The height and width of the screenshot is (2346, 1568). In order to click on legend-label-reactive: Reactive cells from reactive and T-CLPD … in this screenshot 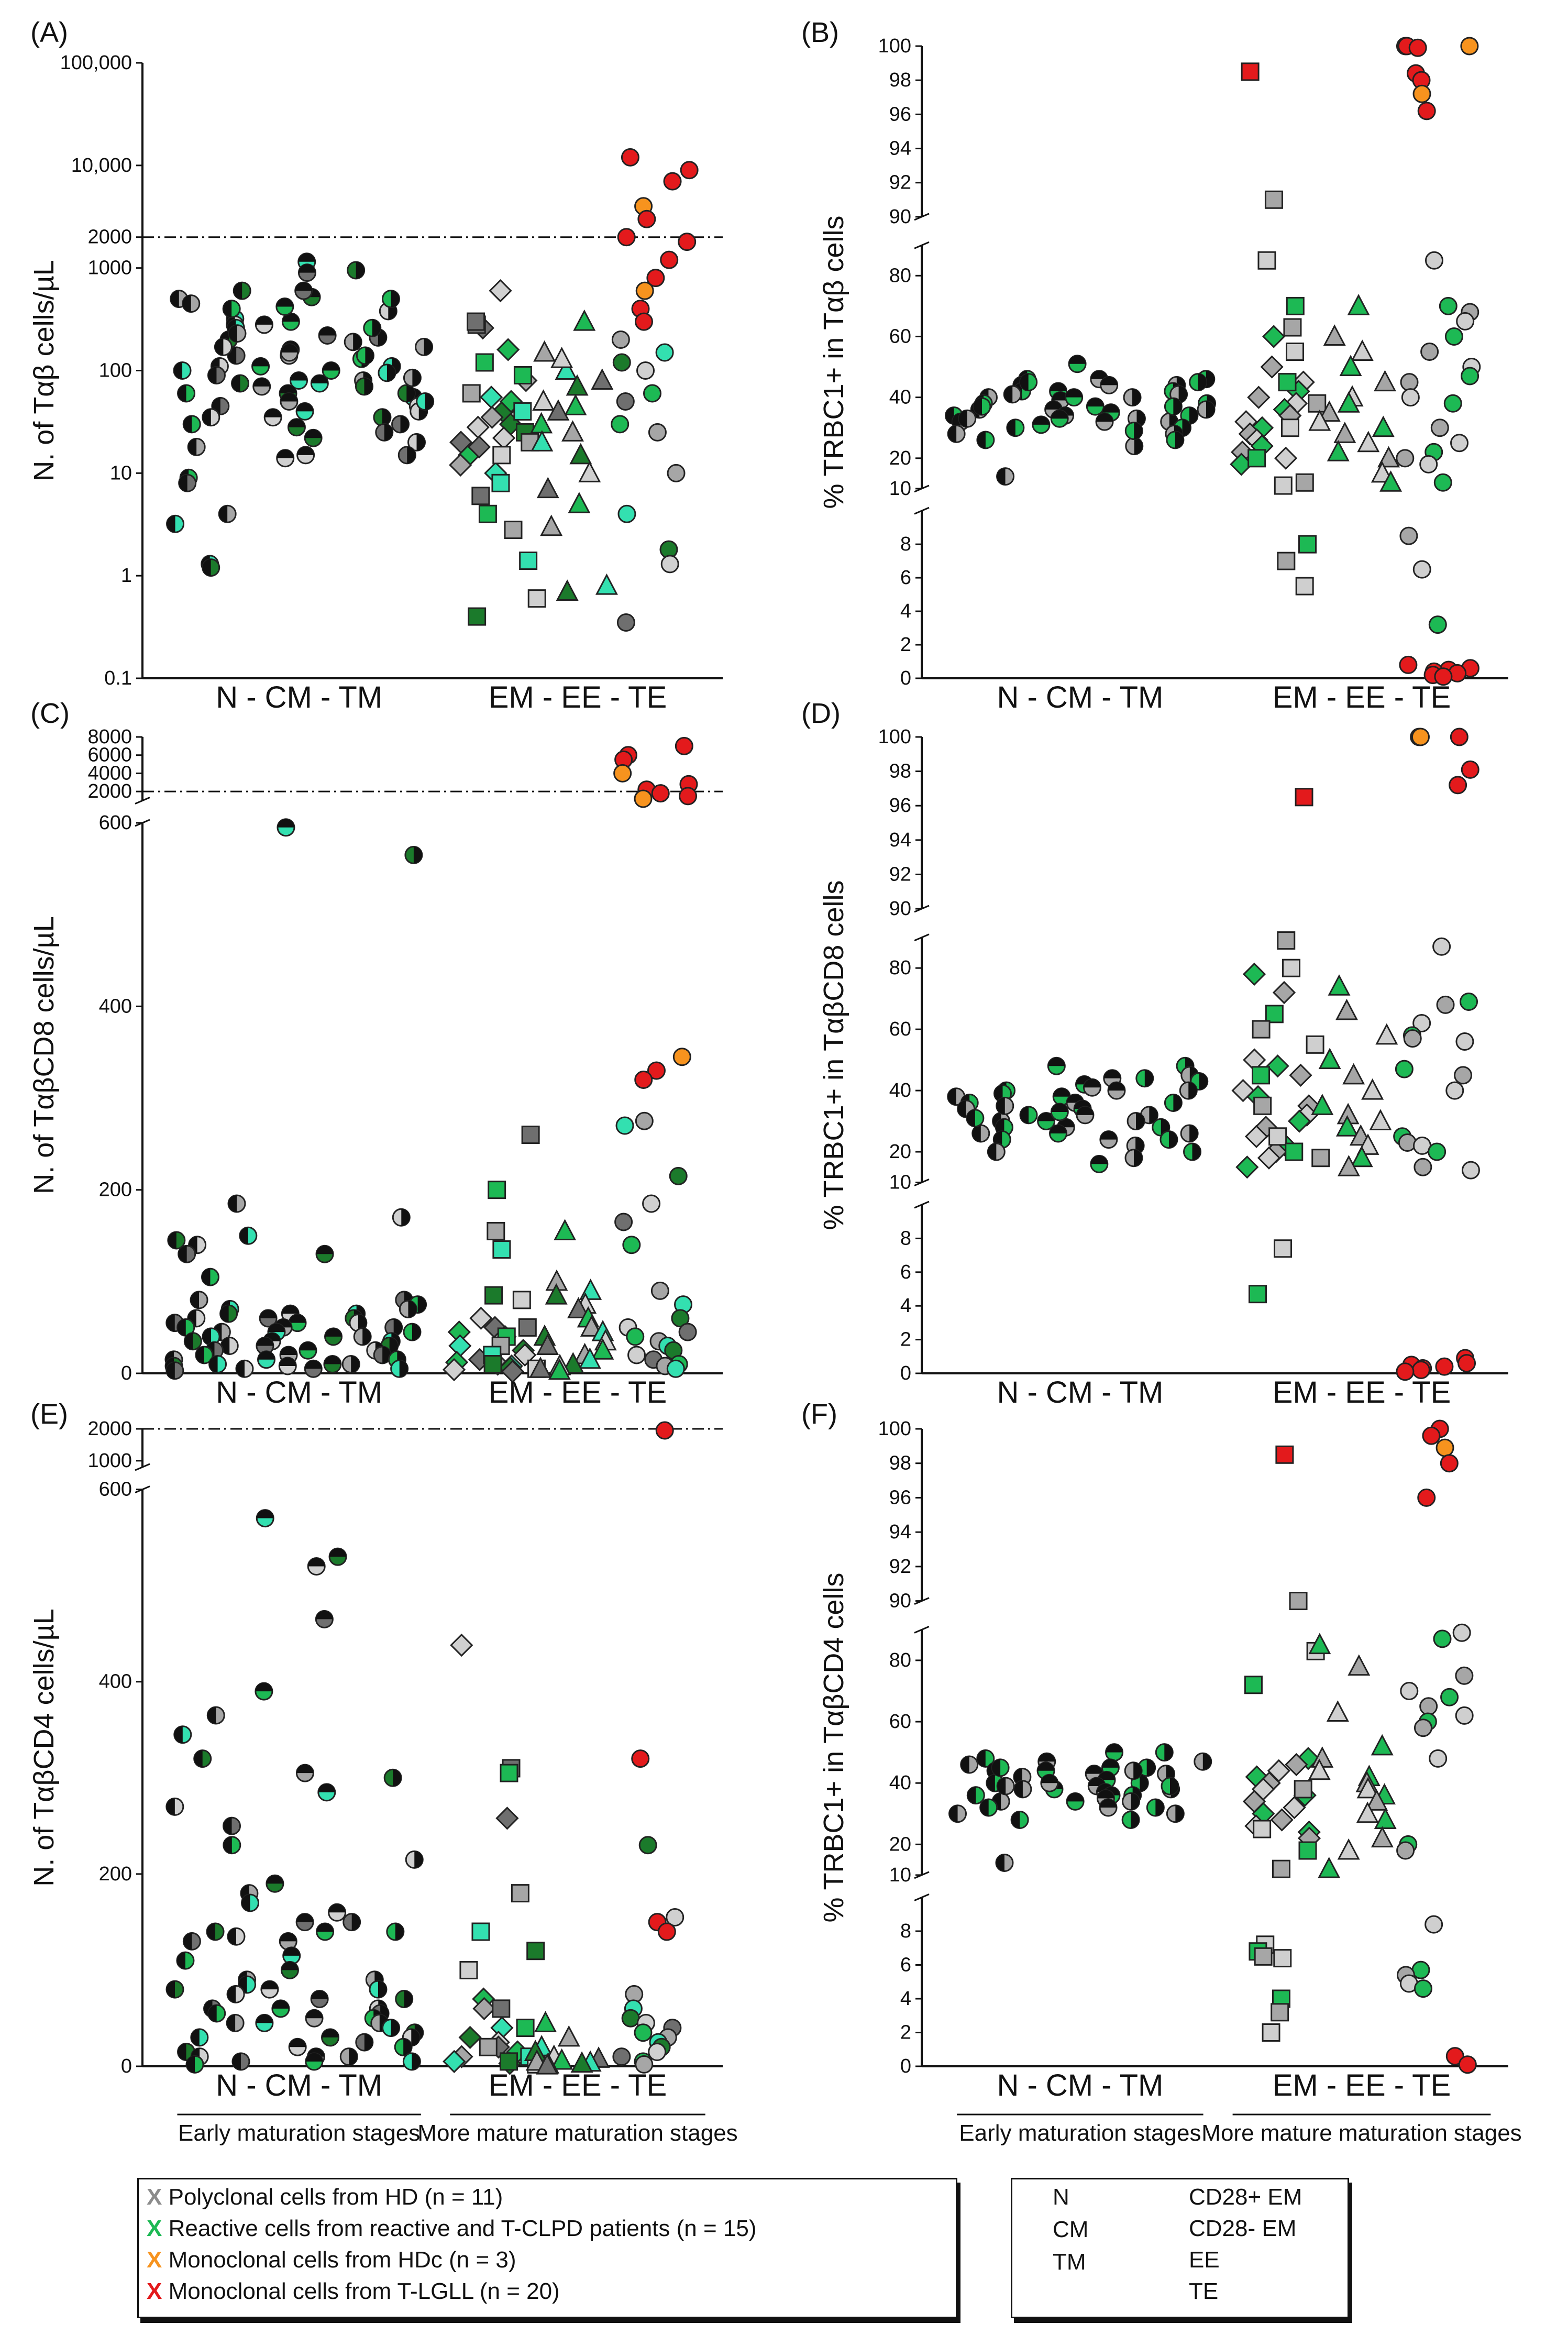, I will do `click(462, 2228)`.